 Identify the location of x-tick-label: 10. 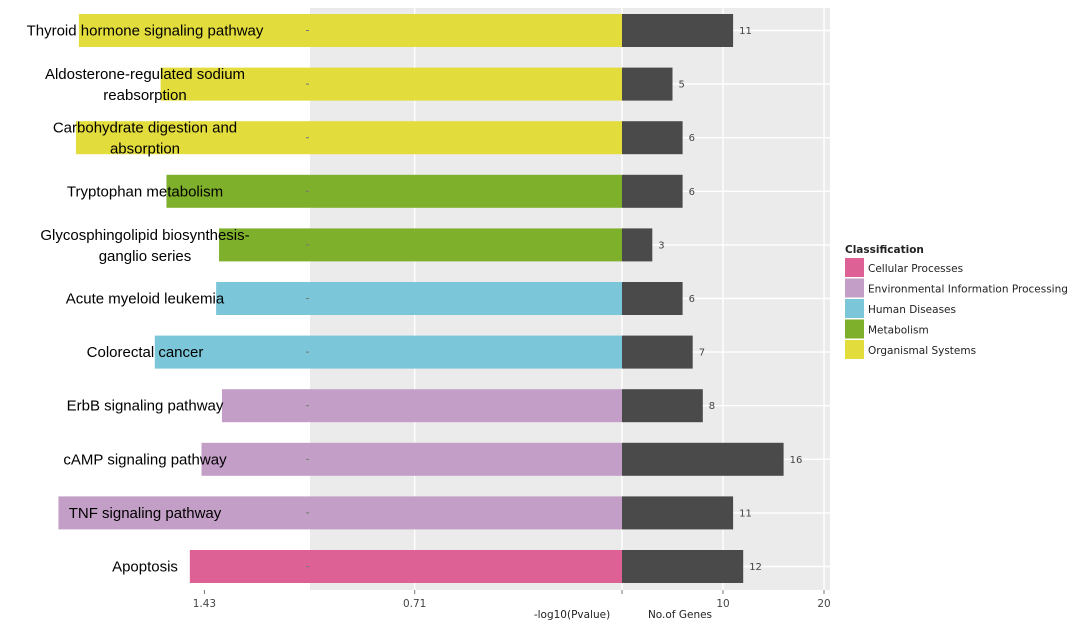
(722, 604).